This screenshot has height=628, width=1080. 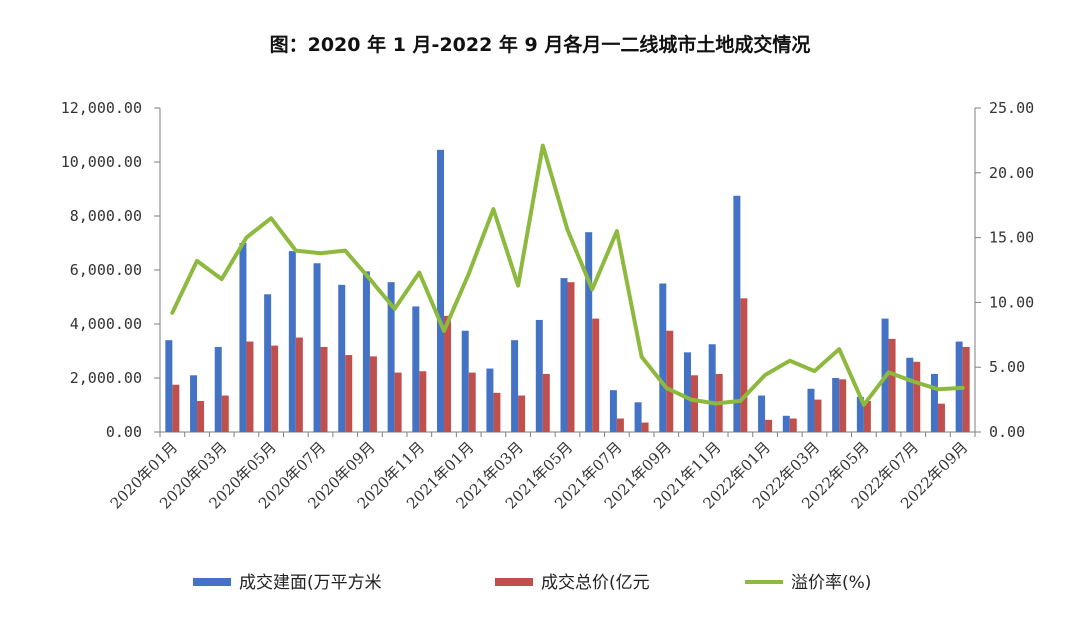 What do you see at coordinates (106, 324) in the screenshot?
I see `left-tick-label: 4,000.00` at bounding box center [106, 324].